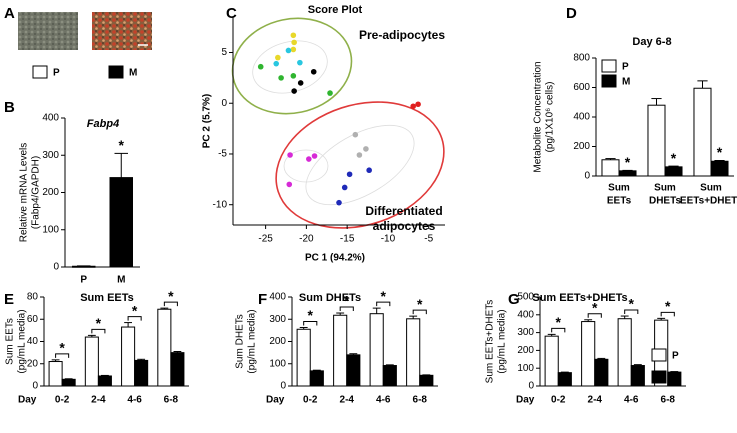  Describe the element at coordinates (83, 280) in the screenshot. I see `x-tick-label: P` at that location.